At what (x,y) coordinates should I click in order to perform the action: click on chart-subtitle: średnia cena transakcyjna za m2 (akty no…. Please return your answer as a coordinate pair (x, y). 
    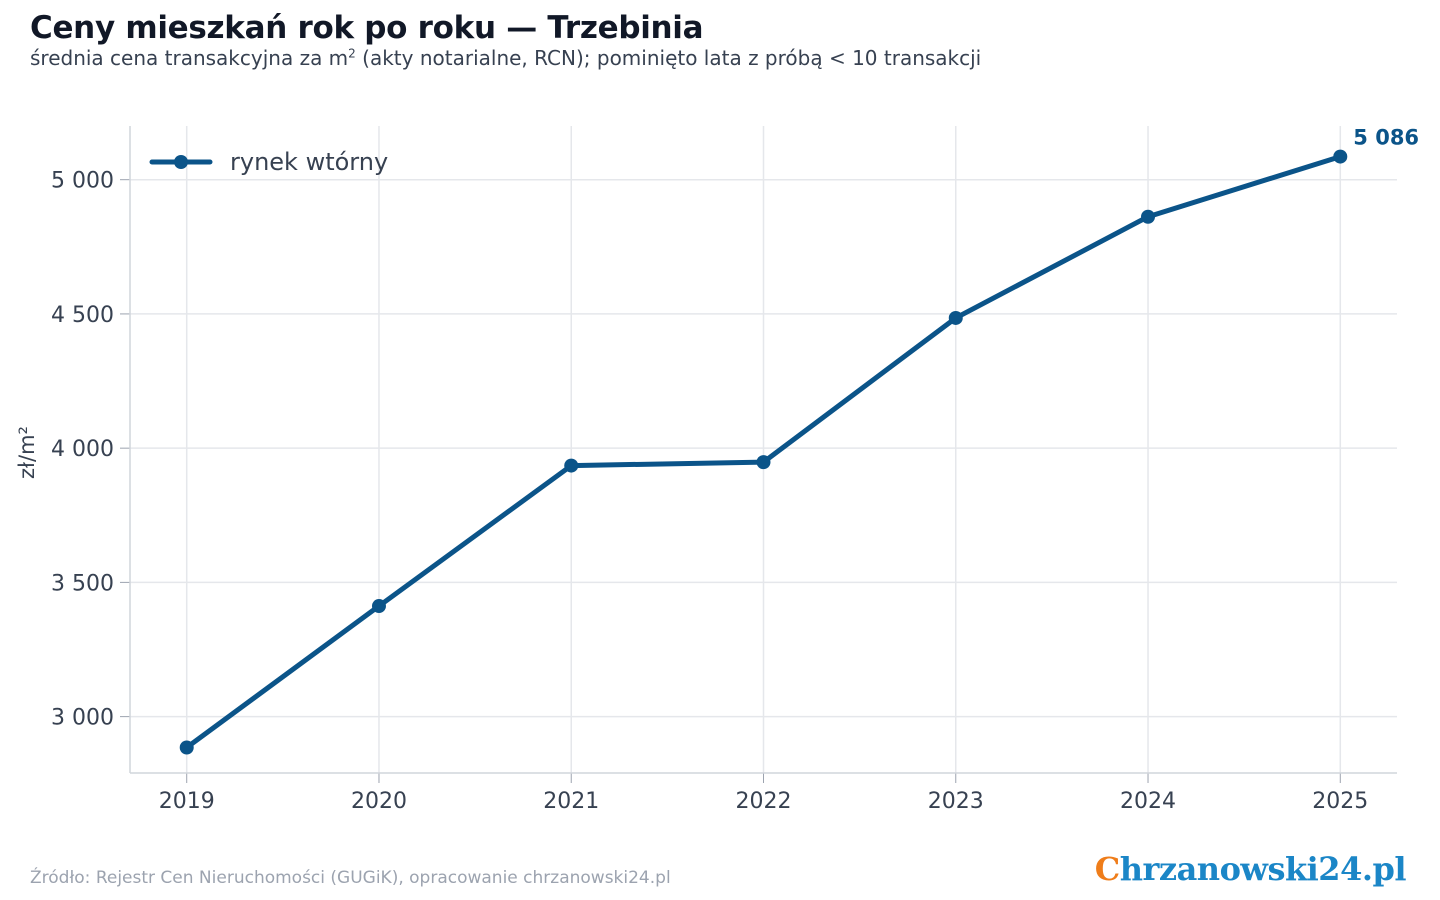
    Looking at the image, I should click on (505, 58).